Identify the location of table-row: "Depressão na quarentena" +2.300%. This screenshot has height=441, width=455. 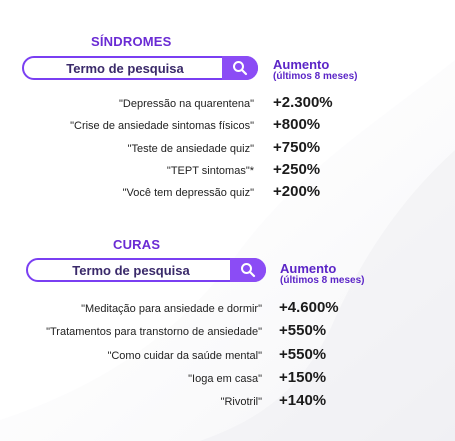
(227, 103).